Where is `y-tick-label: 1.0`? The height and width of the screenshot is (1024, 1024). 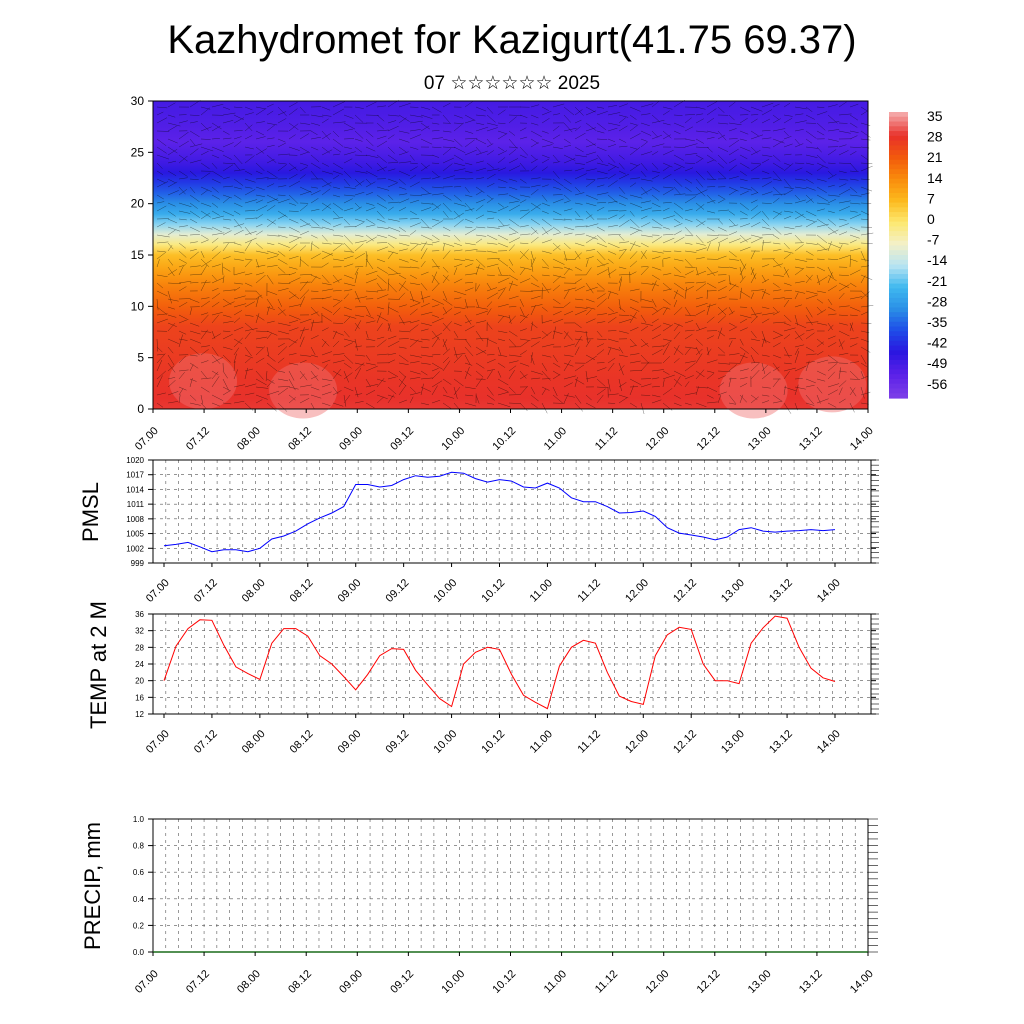 y-tick-label: 1.0 is located at coordinates (139, 819).